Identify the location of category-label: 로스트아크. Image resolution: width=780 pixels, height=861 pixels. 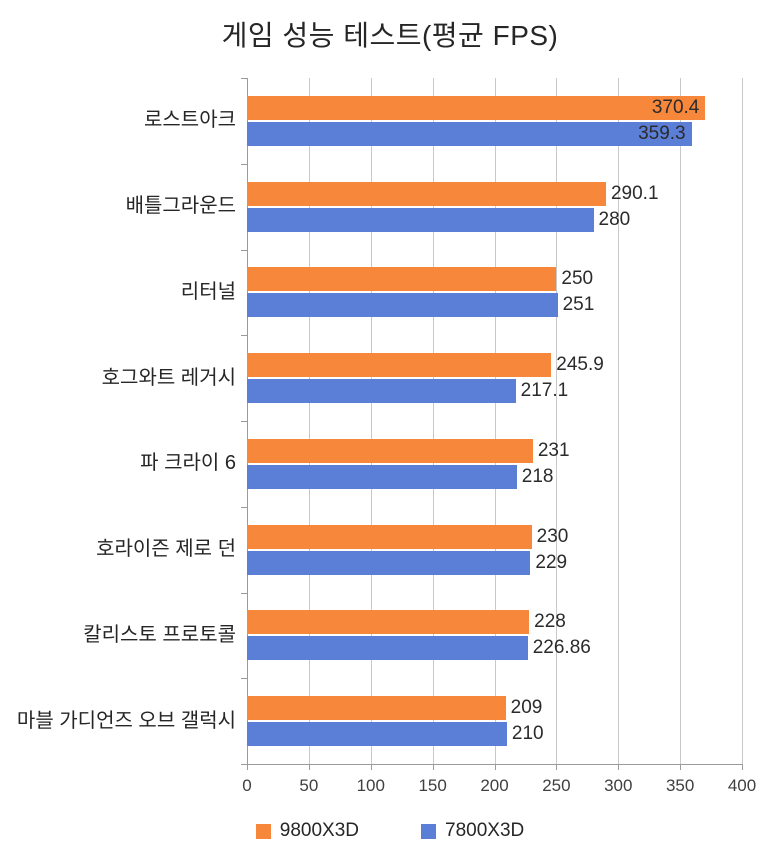
(190, 120).